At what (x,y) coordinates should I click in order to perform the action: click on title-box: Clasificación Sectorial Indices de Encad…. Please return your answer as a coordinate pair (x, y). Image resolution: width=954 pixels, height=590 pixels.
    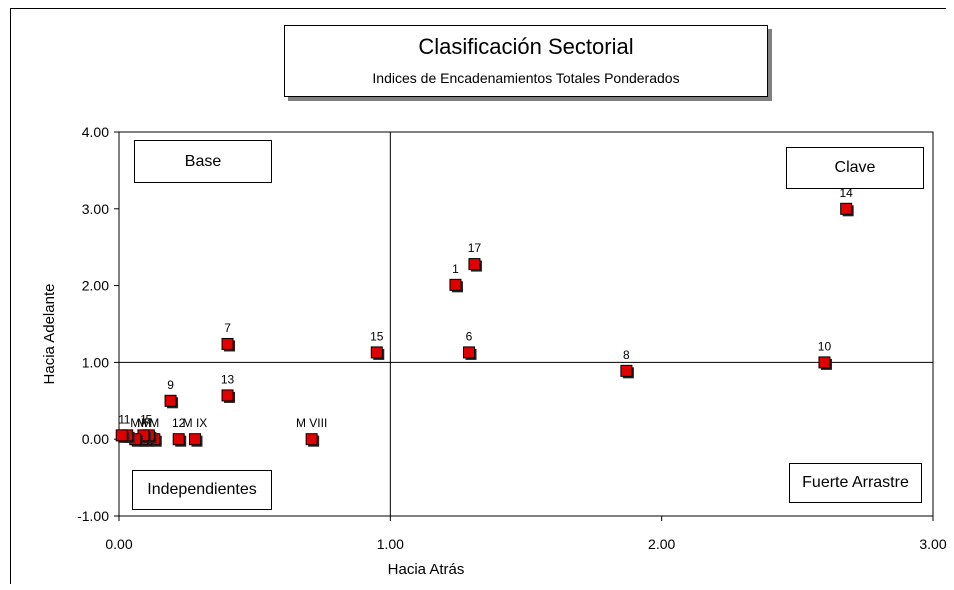
    Looking at the image, I should click on (526, 61).